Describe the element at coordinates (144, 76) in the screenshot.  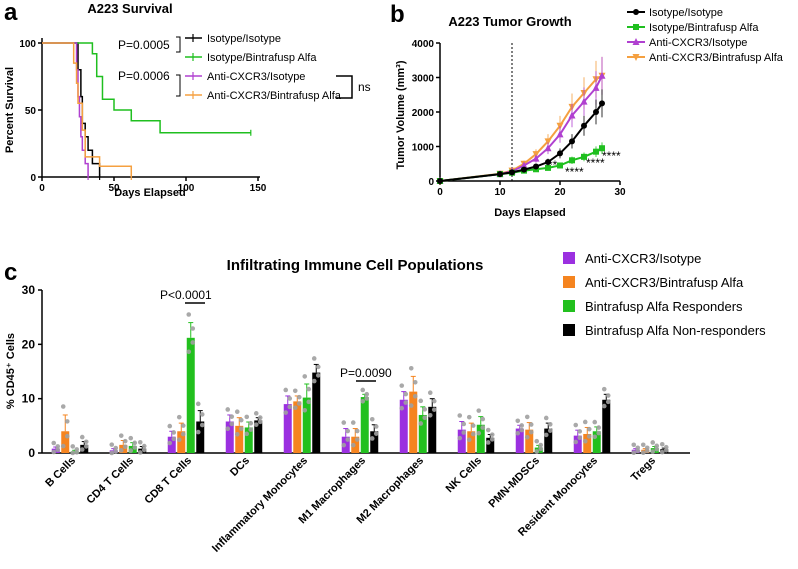
I see `survival-pvalue-2: P=0.0006` at that location.